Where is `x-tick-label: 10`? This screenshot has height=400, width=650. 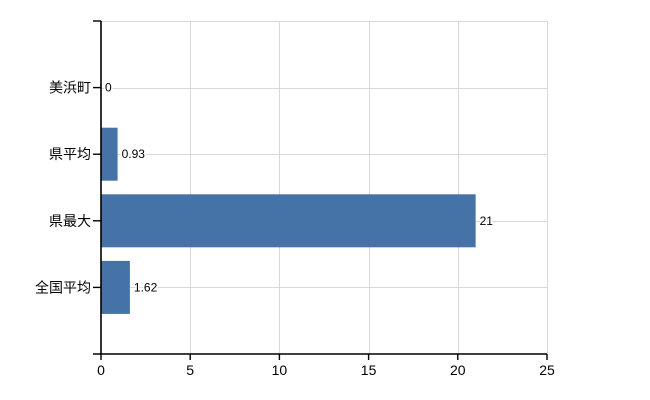 x-tick-label: 10 is located at coordinates (280, 370).